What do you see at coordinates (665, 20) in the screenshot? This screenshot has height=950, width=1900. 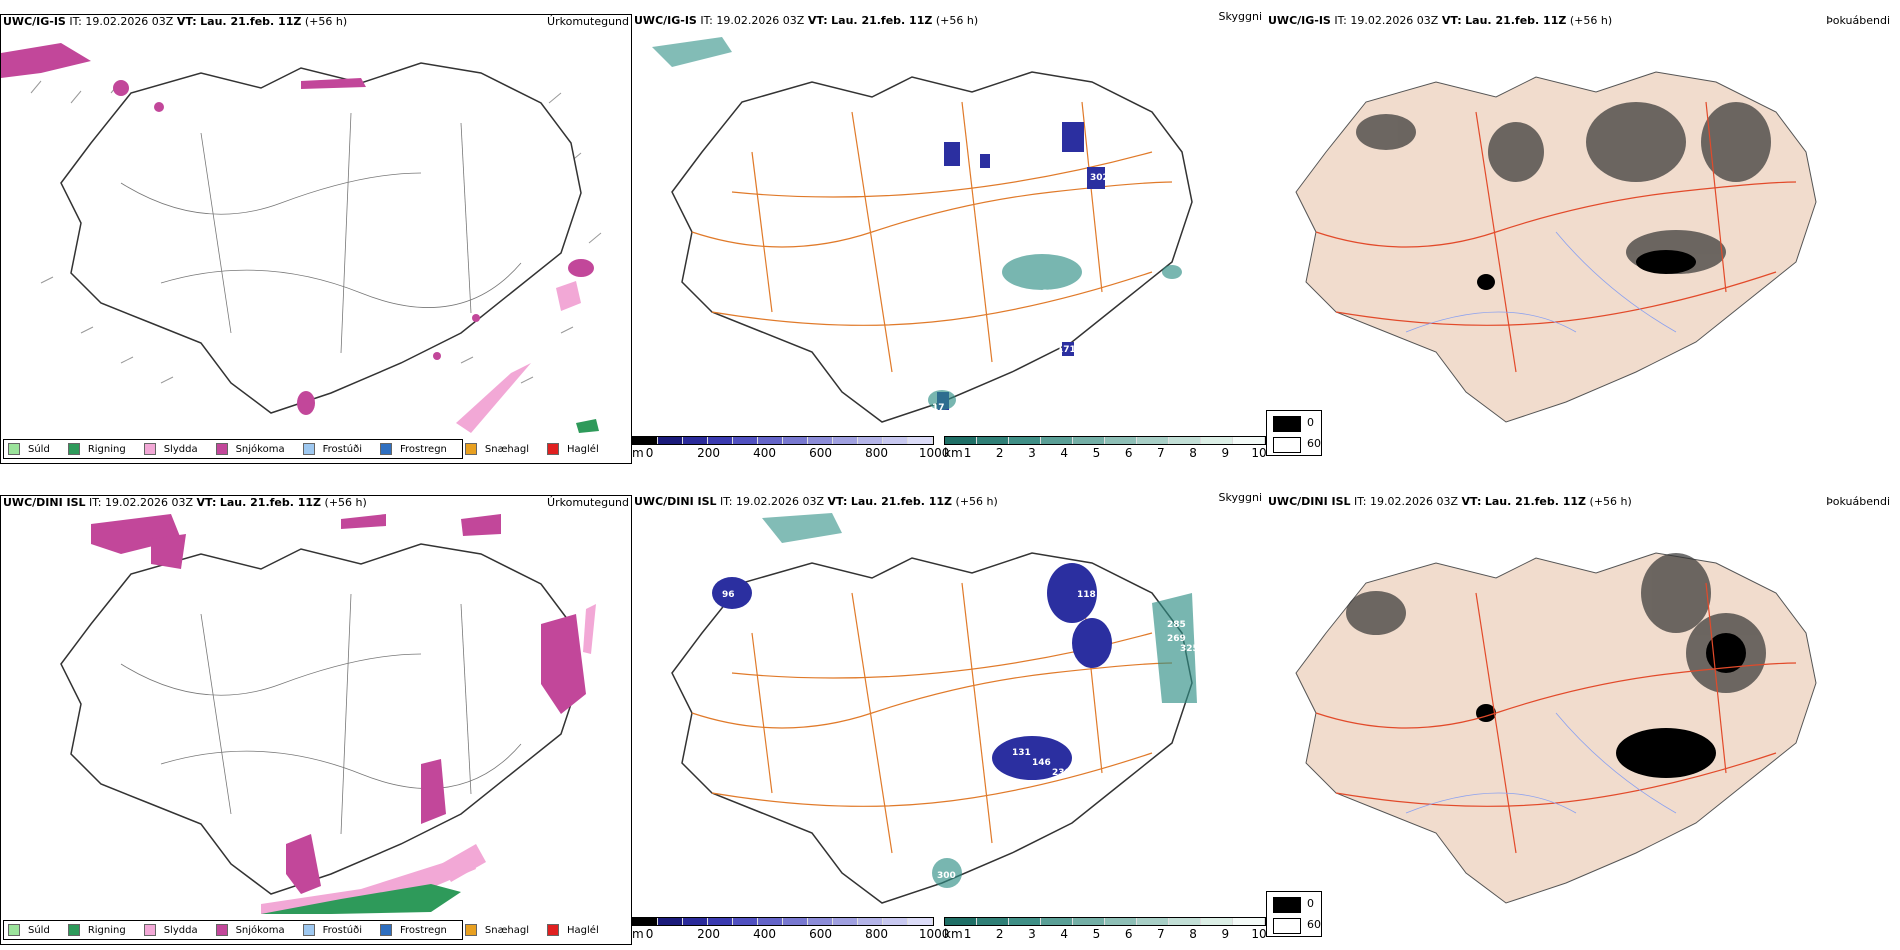 I see `model-label: UWC/IG-IS` at bounding box center [665, 20].